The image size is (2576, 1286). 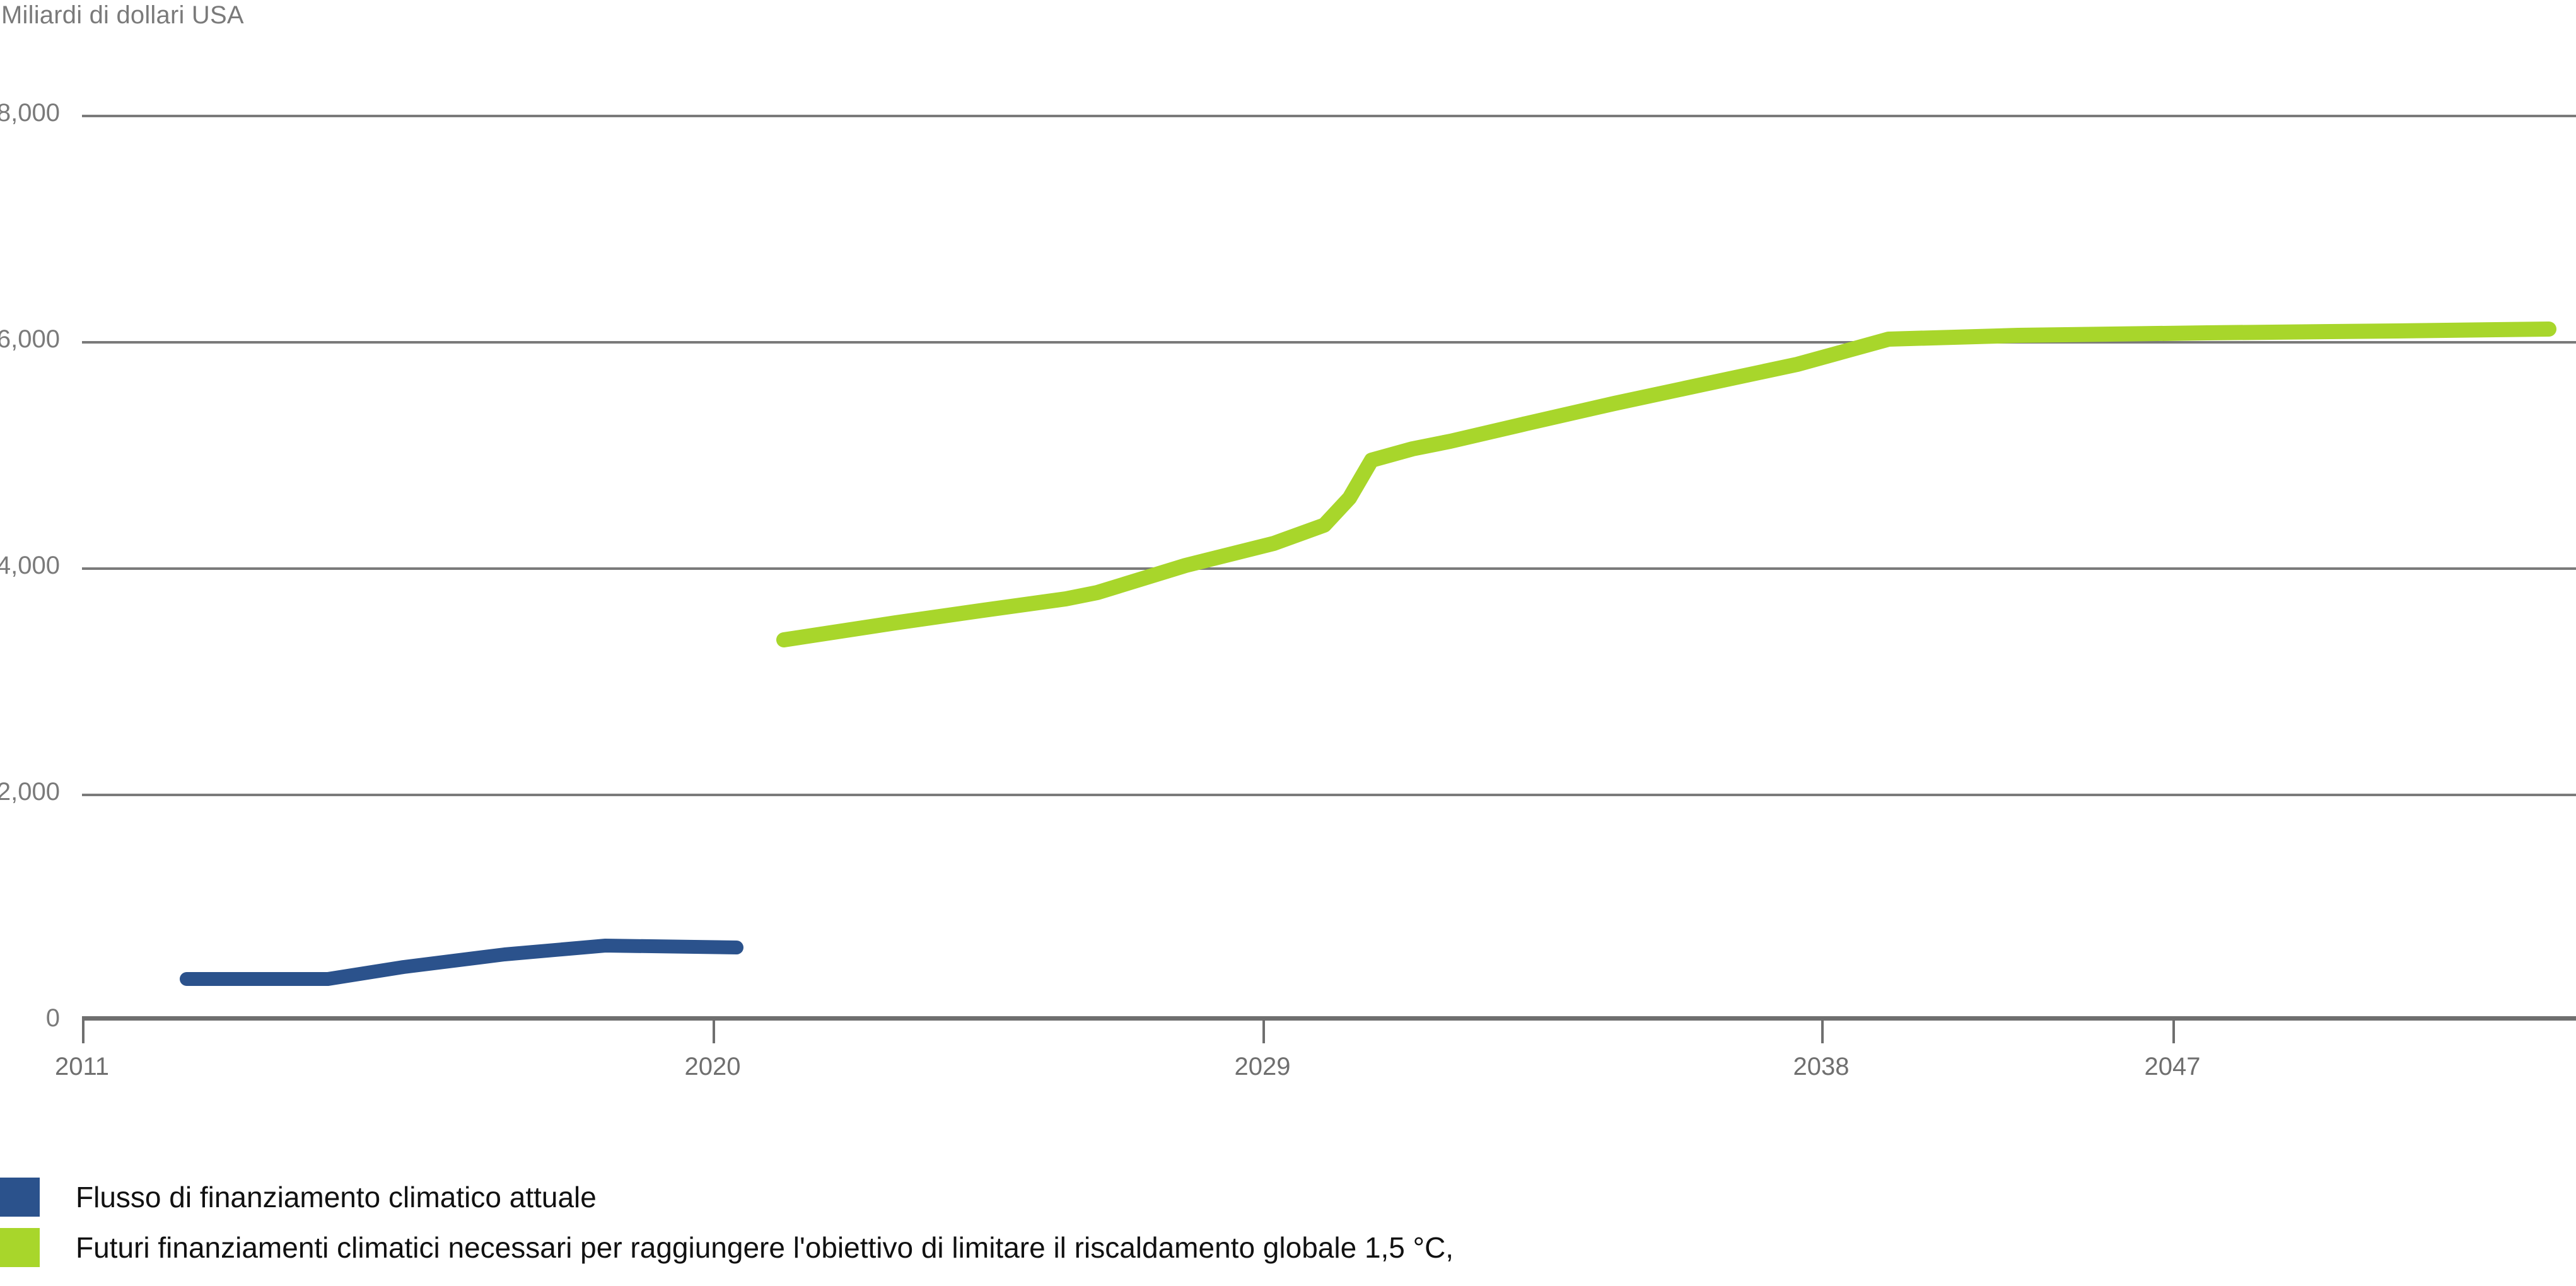 I want to click on x-tick-label-2011: 2011, so click(x=82, y=1066).